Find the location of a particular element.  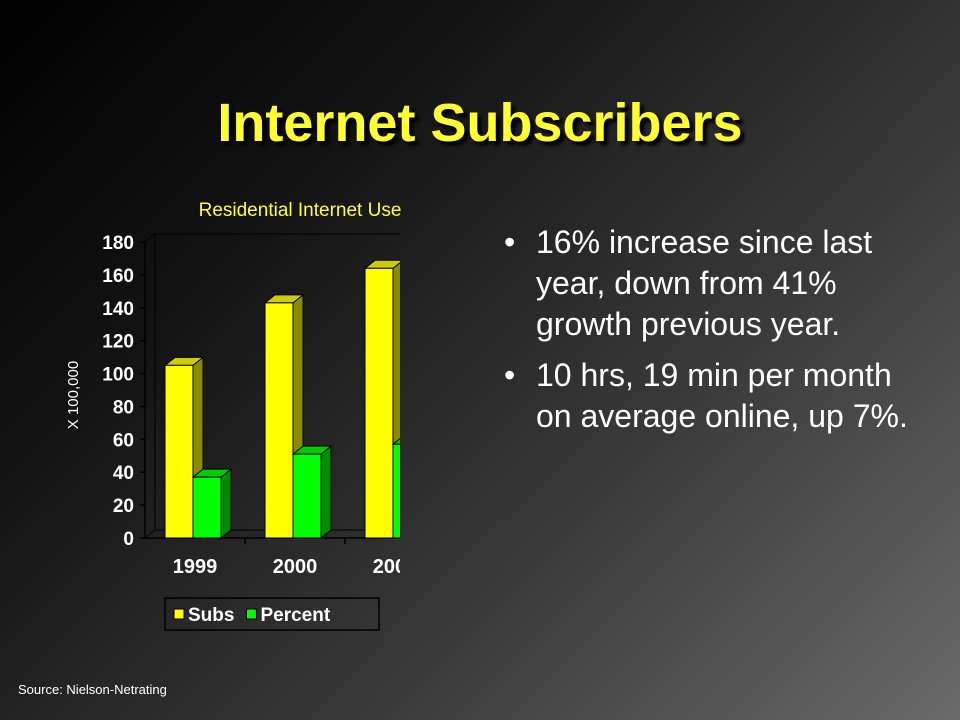

bar-top-percent is located at coordinates (395, 441).